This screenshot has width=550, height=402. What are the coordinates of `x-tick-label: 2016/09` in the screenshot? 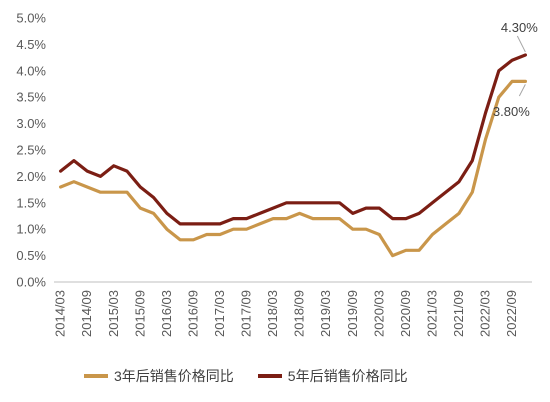 It's located at (192, 313).